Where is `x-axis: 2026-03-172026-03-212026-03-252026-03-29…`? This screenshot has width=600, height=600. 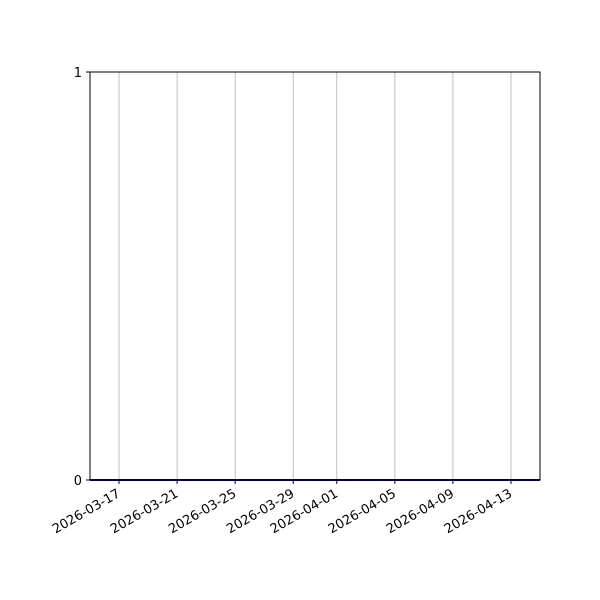 x-axis: 2026-03-172026-03-212026-03-252026-03-29… is located at coordinates (282, 508).